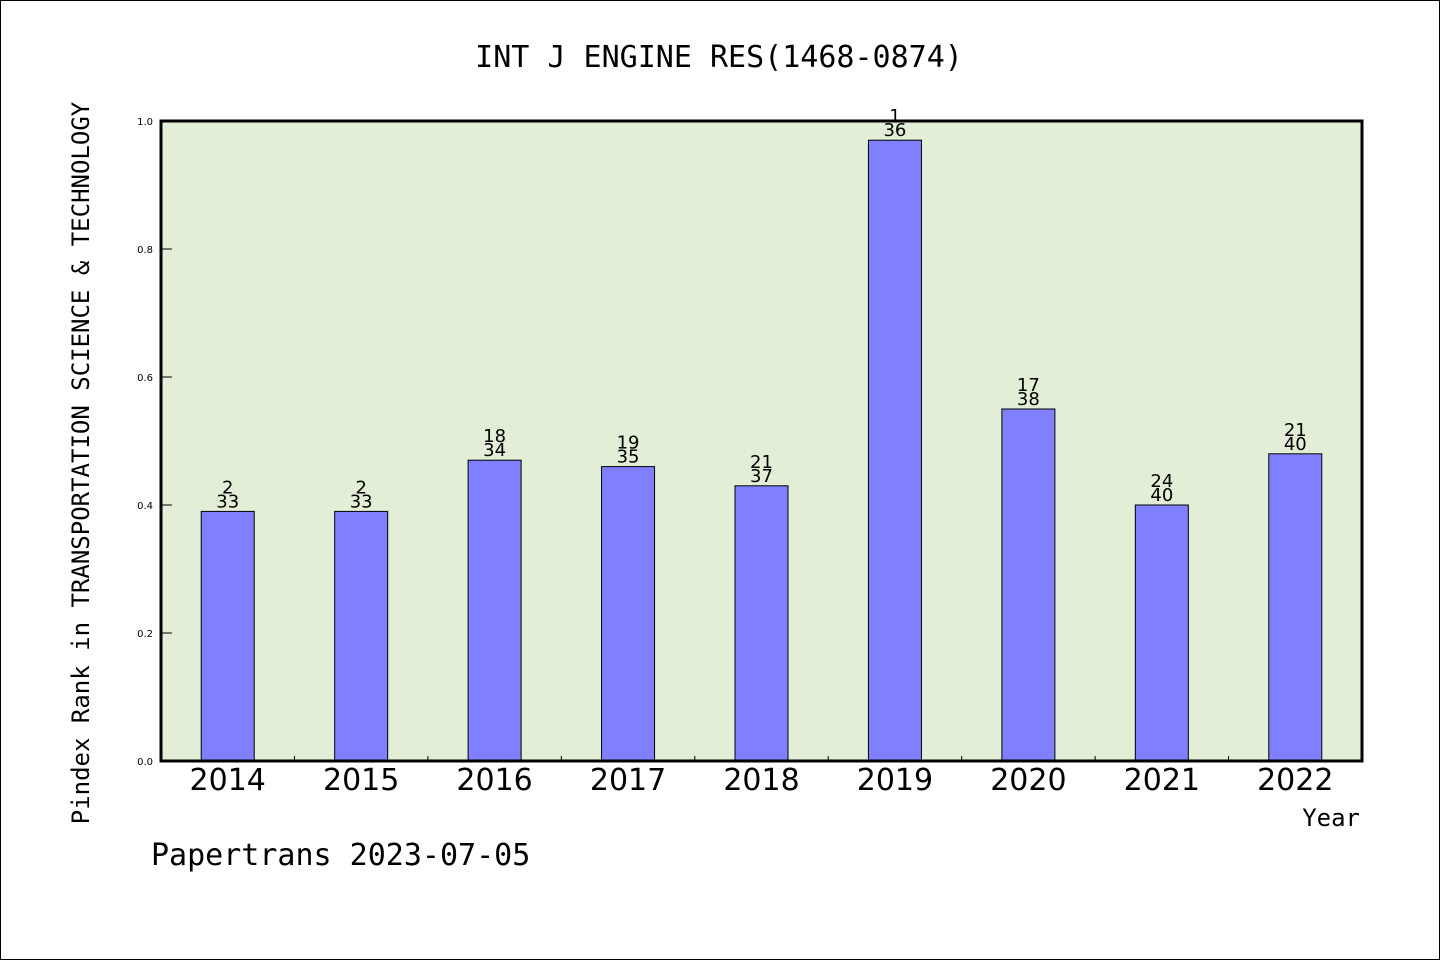 The image size is (1440, 961). Describe the element at coordinates (628, 780) in the screenshot. I see `x-tick-label: 2017` at that location.